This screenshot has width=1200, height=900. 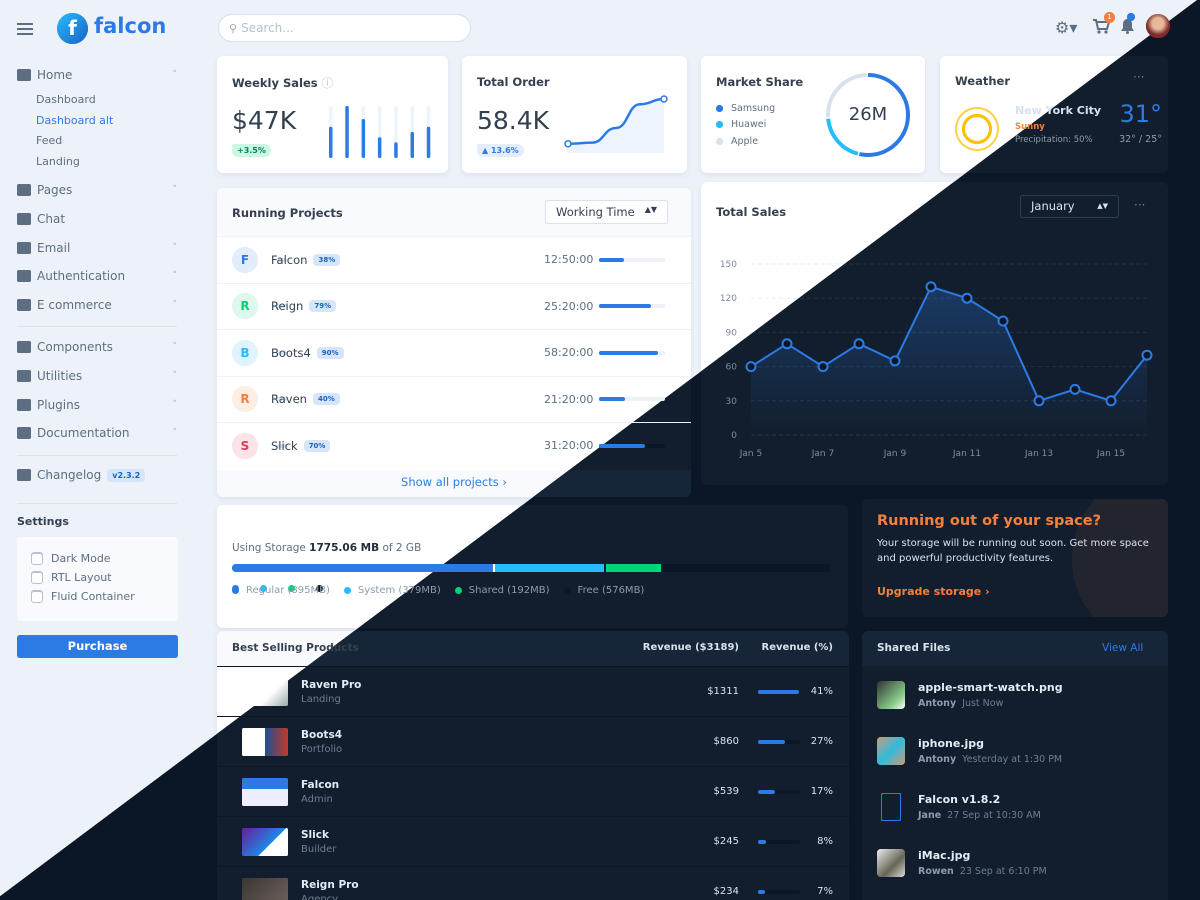 What do you see at coordinates (130, 26) in the screenshot?
I see `brand-name: falcon` at bounding box center [130, 26].